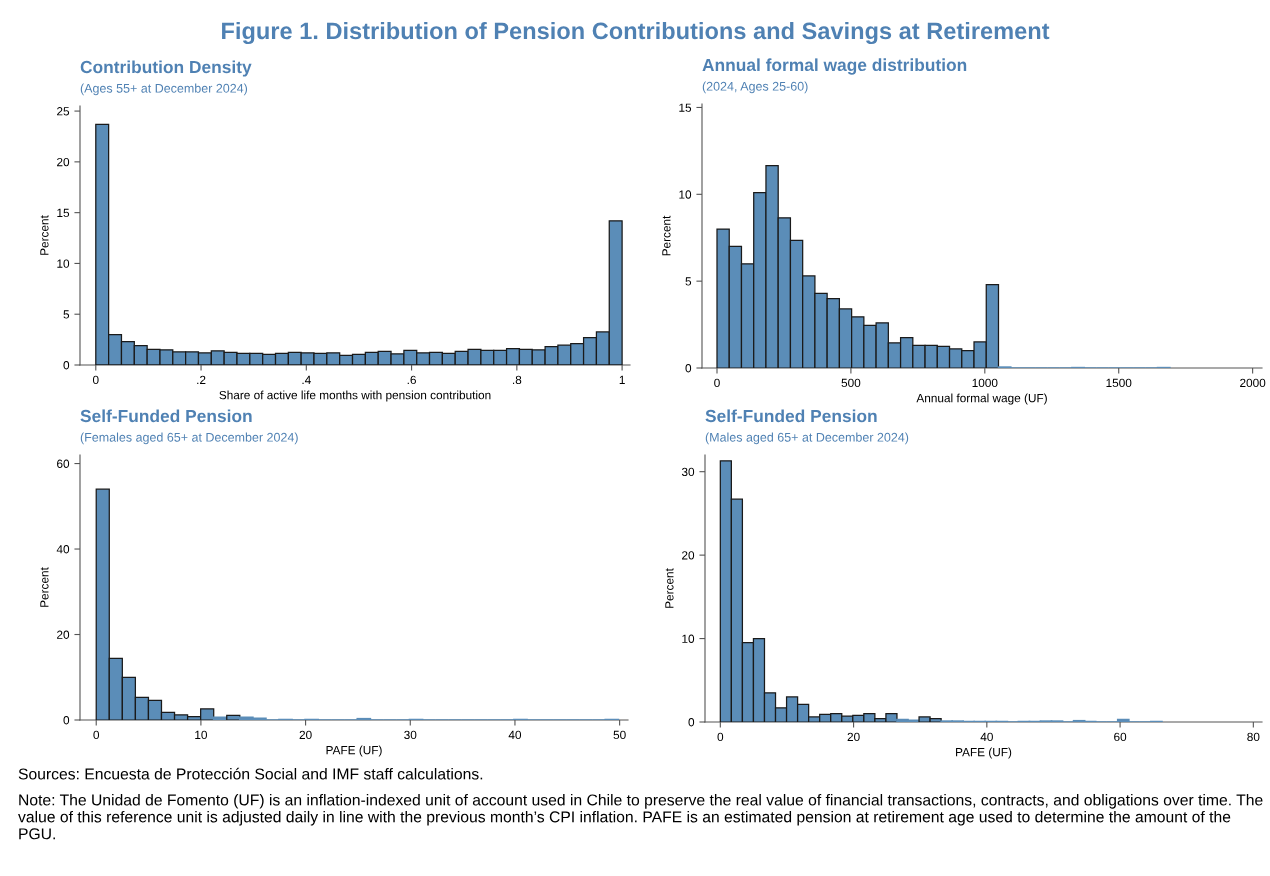 This screenshot has height=876, width=1270. I want to click on text: Figure 1. Distribution of Pension Contributions and Savings at Retirement, so click(636, 33).